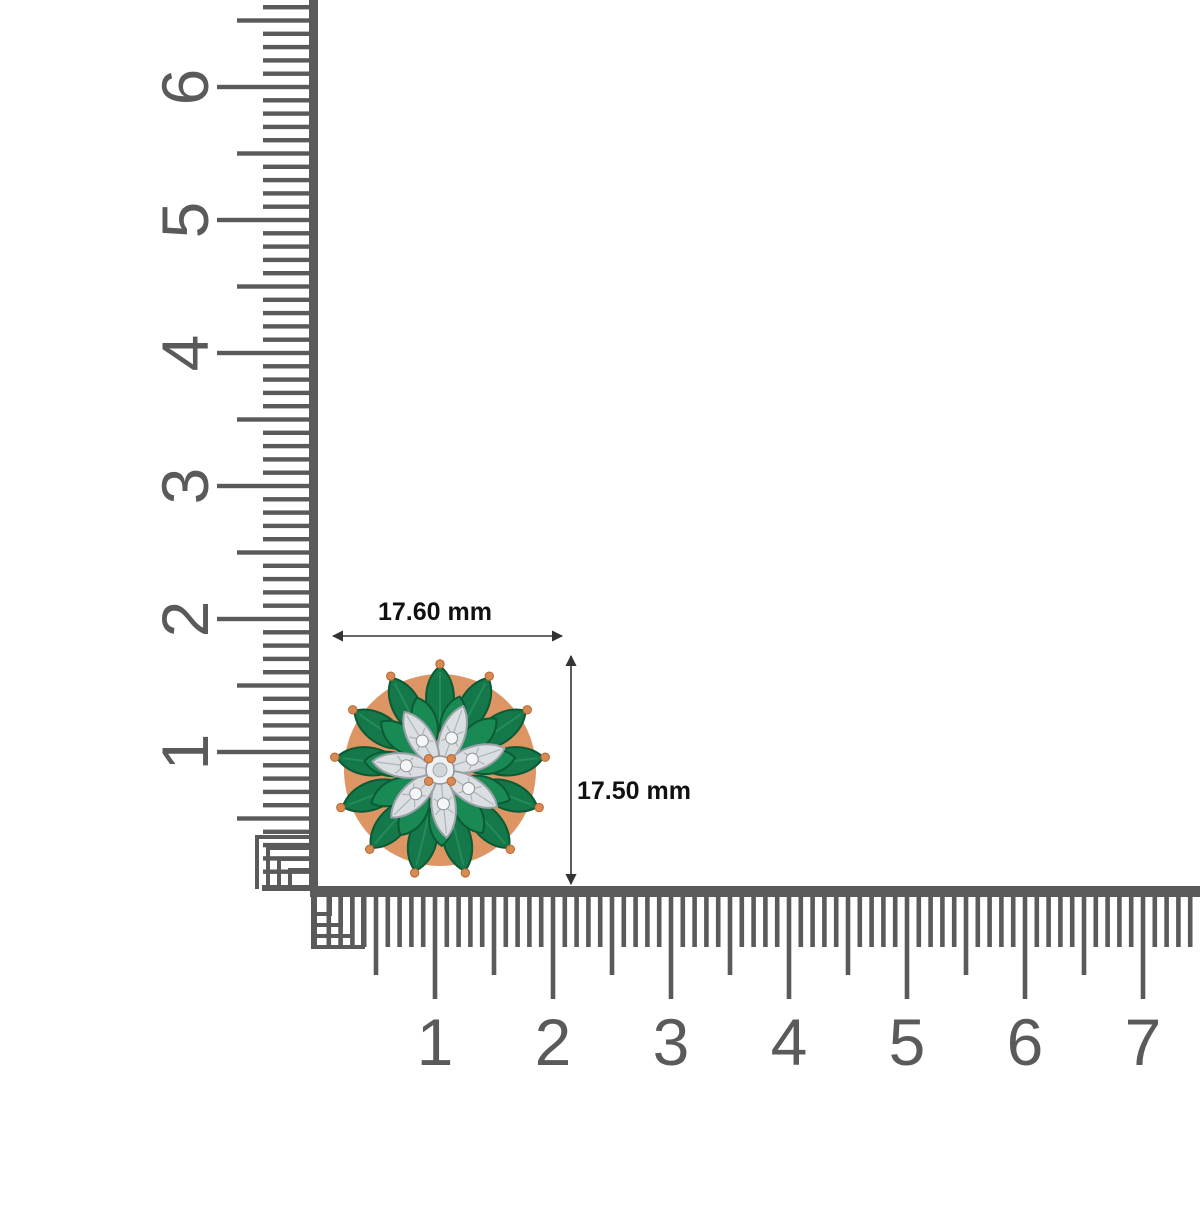 This screenshot has height=1205, width=1200. Describe the element at coordinates (282, 862) in the screenshot. I see `vertical-ruler-zero-mark` at that location.